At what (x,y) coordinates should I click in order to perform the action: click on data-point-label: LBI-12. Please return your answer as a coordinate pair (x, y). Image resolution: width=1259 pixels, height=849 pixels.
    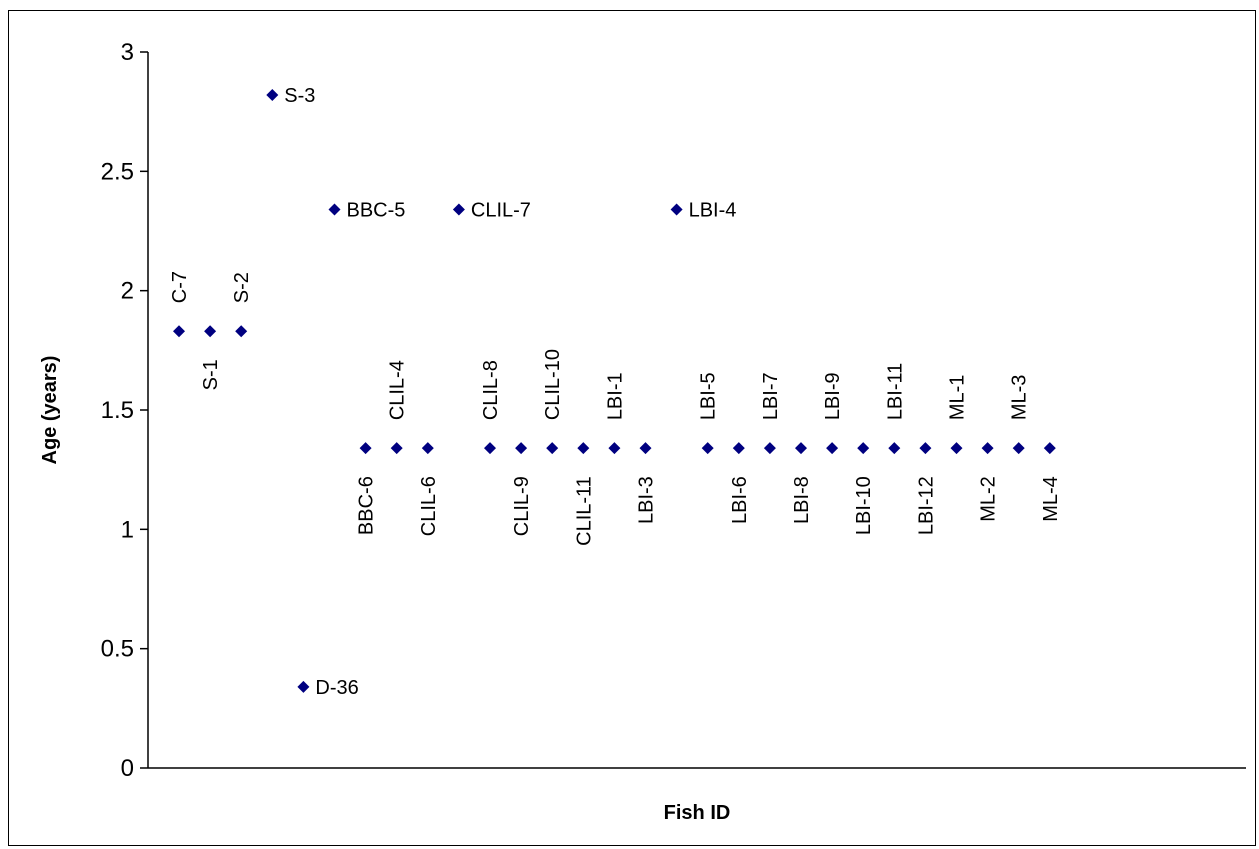
    Looking at the image, I should click on (926, 505).